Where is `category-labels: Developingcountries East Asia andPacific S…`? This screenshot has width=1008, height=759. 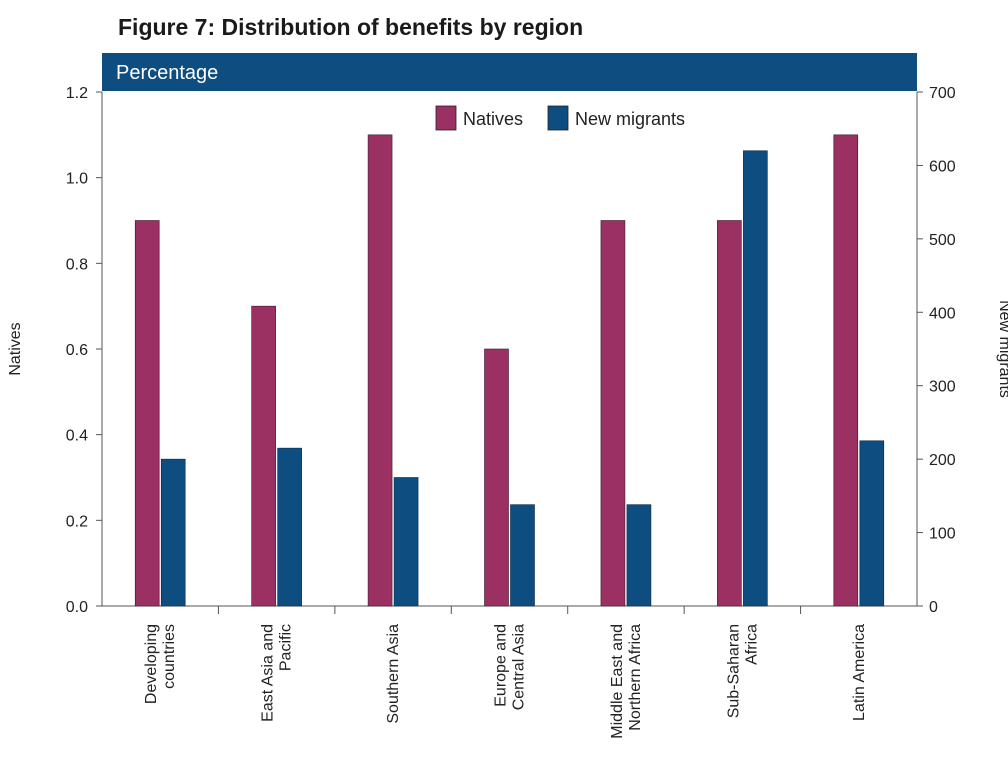 category-labels: Developingcountries East Asia andPacific S… is located at coordinates (505, 681).